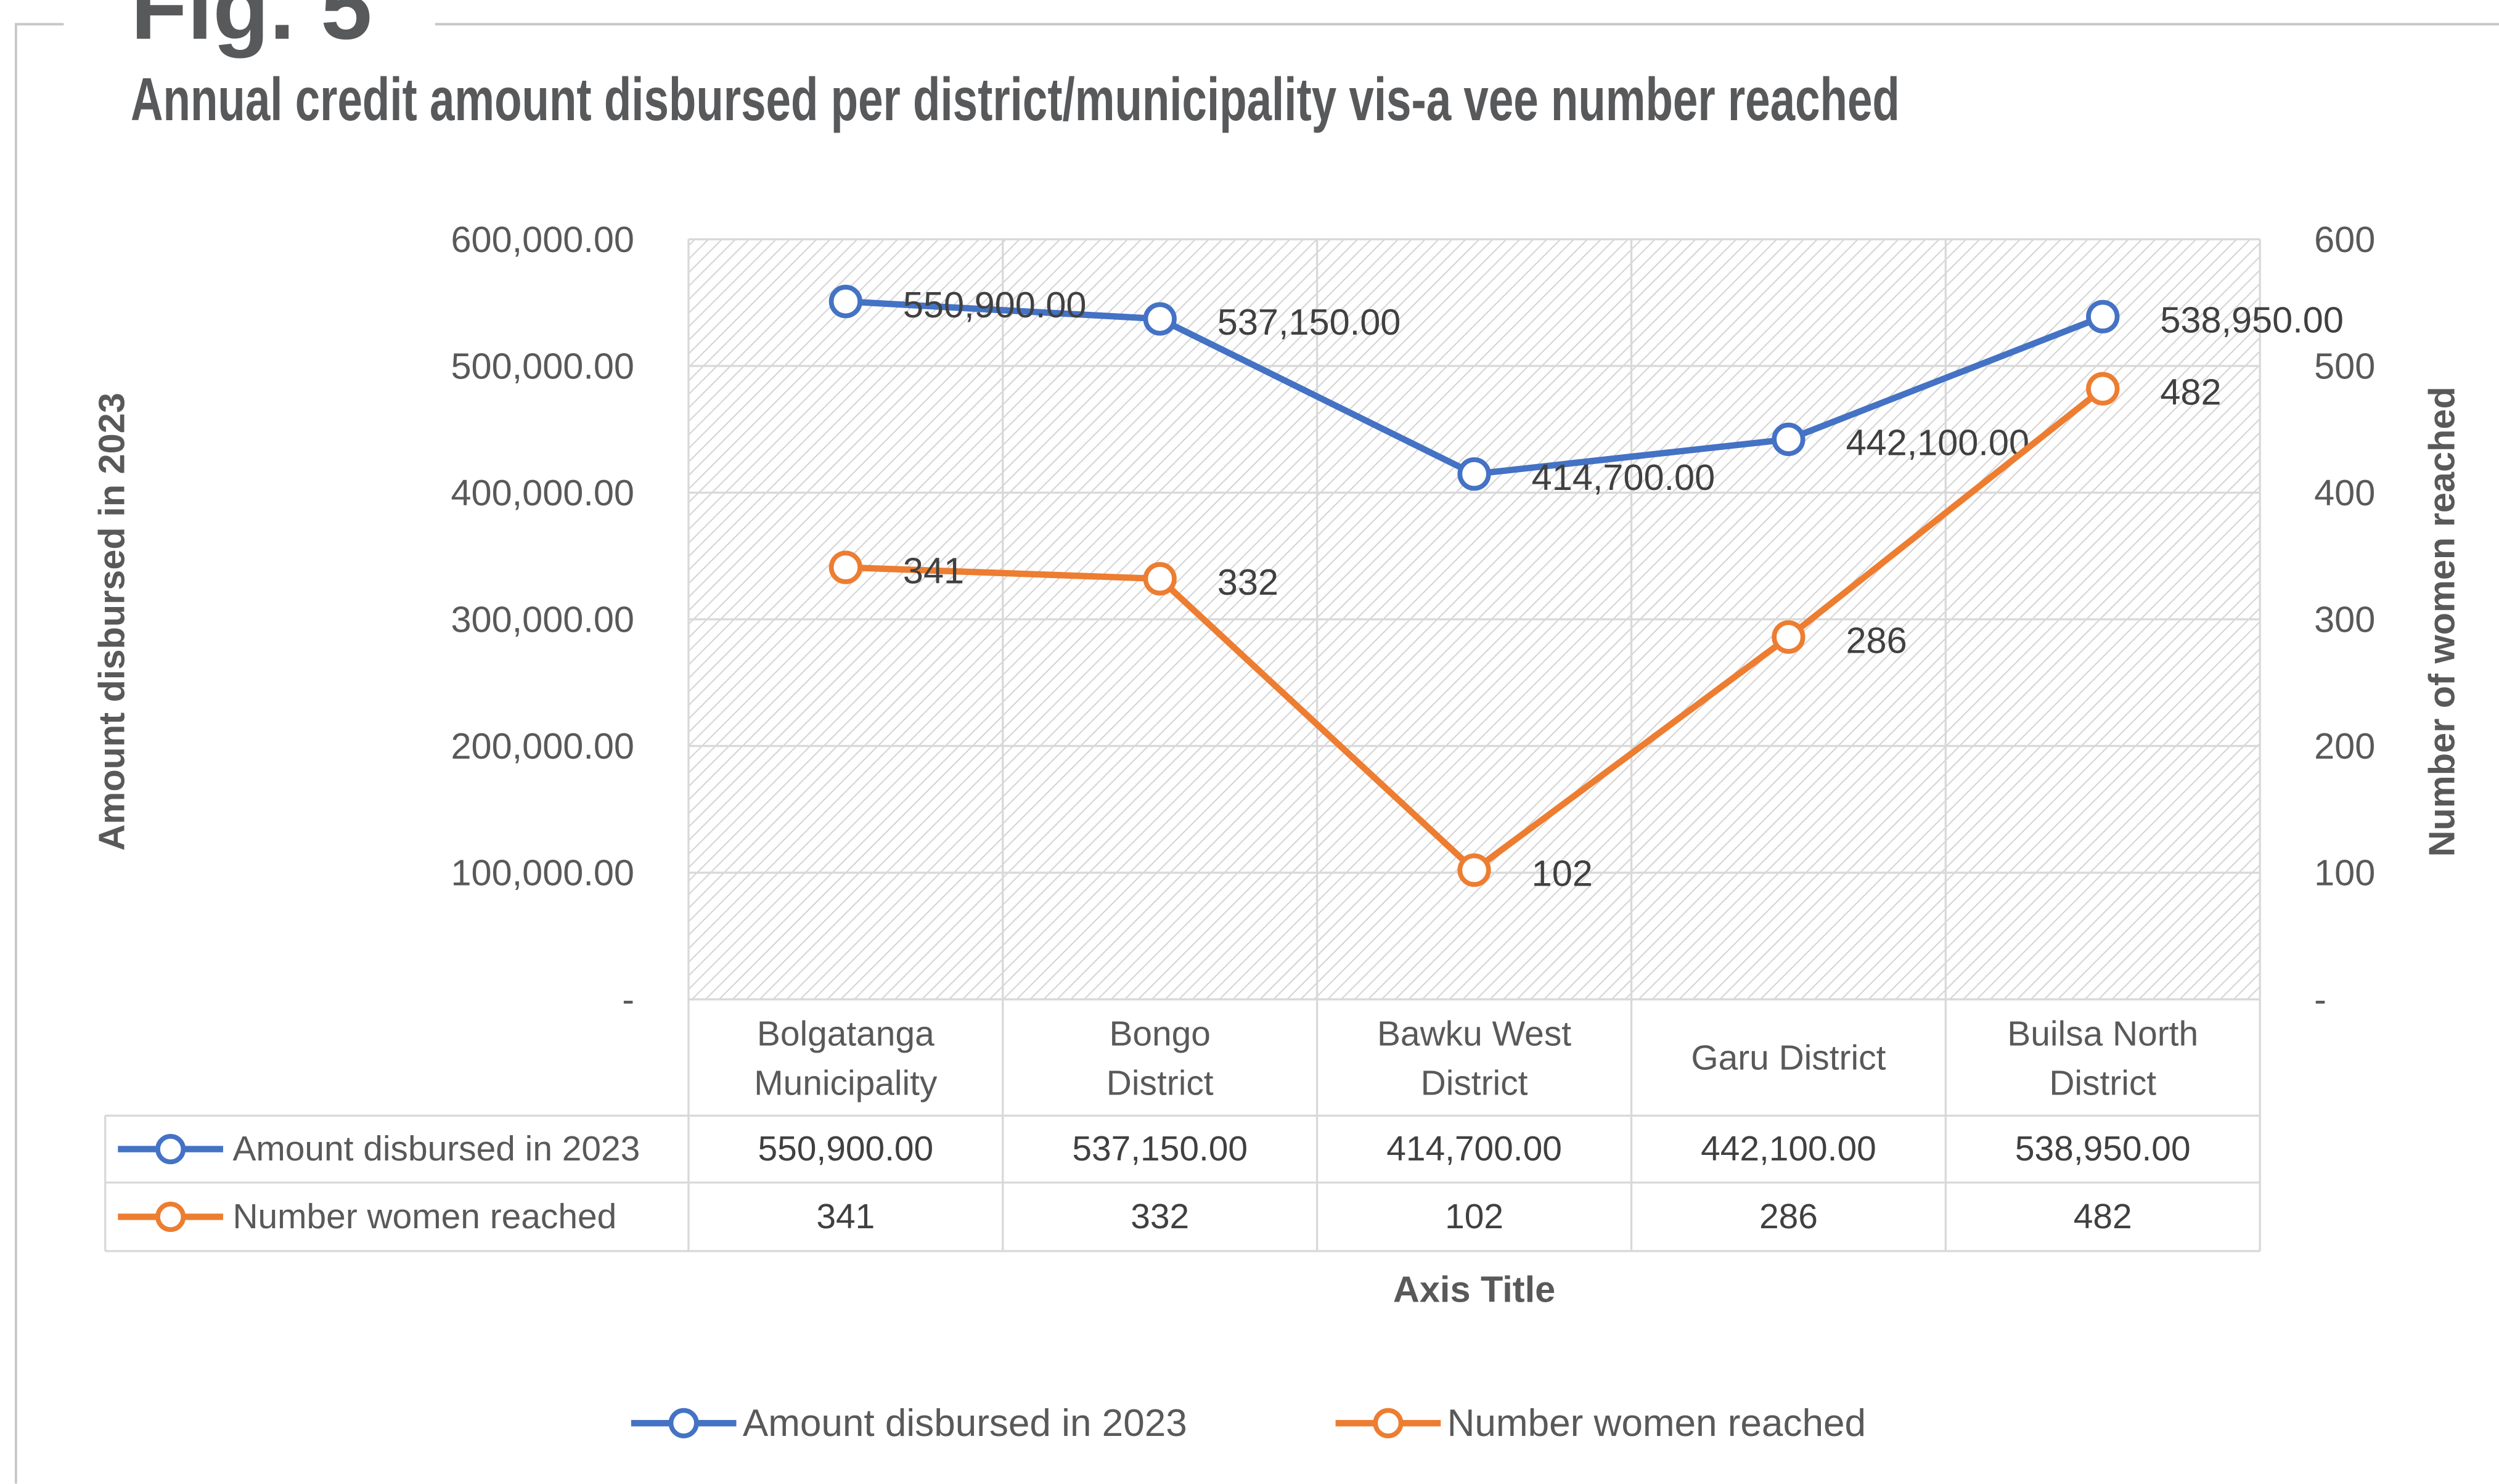 The height and width of the screenshot is (1484, 2499). I want to click on x-tick-label: Bongo District, so click(1160, 1058).